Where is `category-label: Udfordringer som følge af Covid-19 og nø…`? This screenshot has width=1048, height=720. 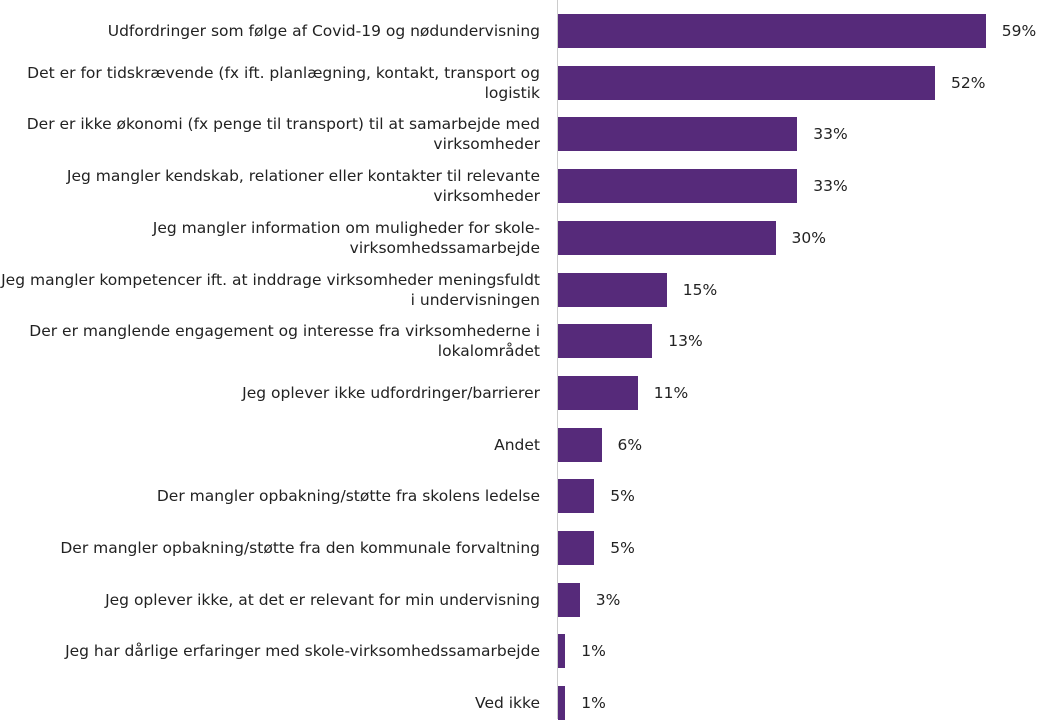 category-label: Udfordringer som følge af Covid-19 og nø… is located at coordinates (323, 31).